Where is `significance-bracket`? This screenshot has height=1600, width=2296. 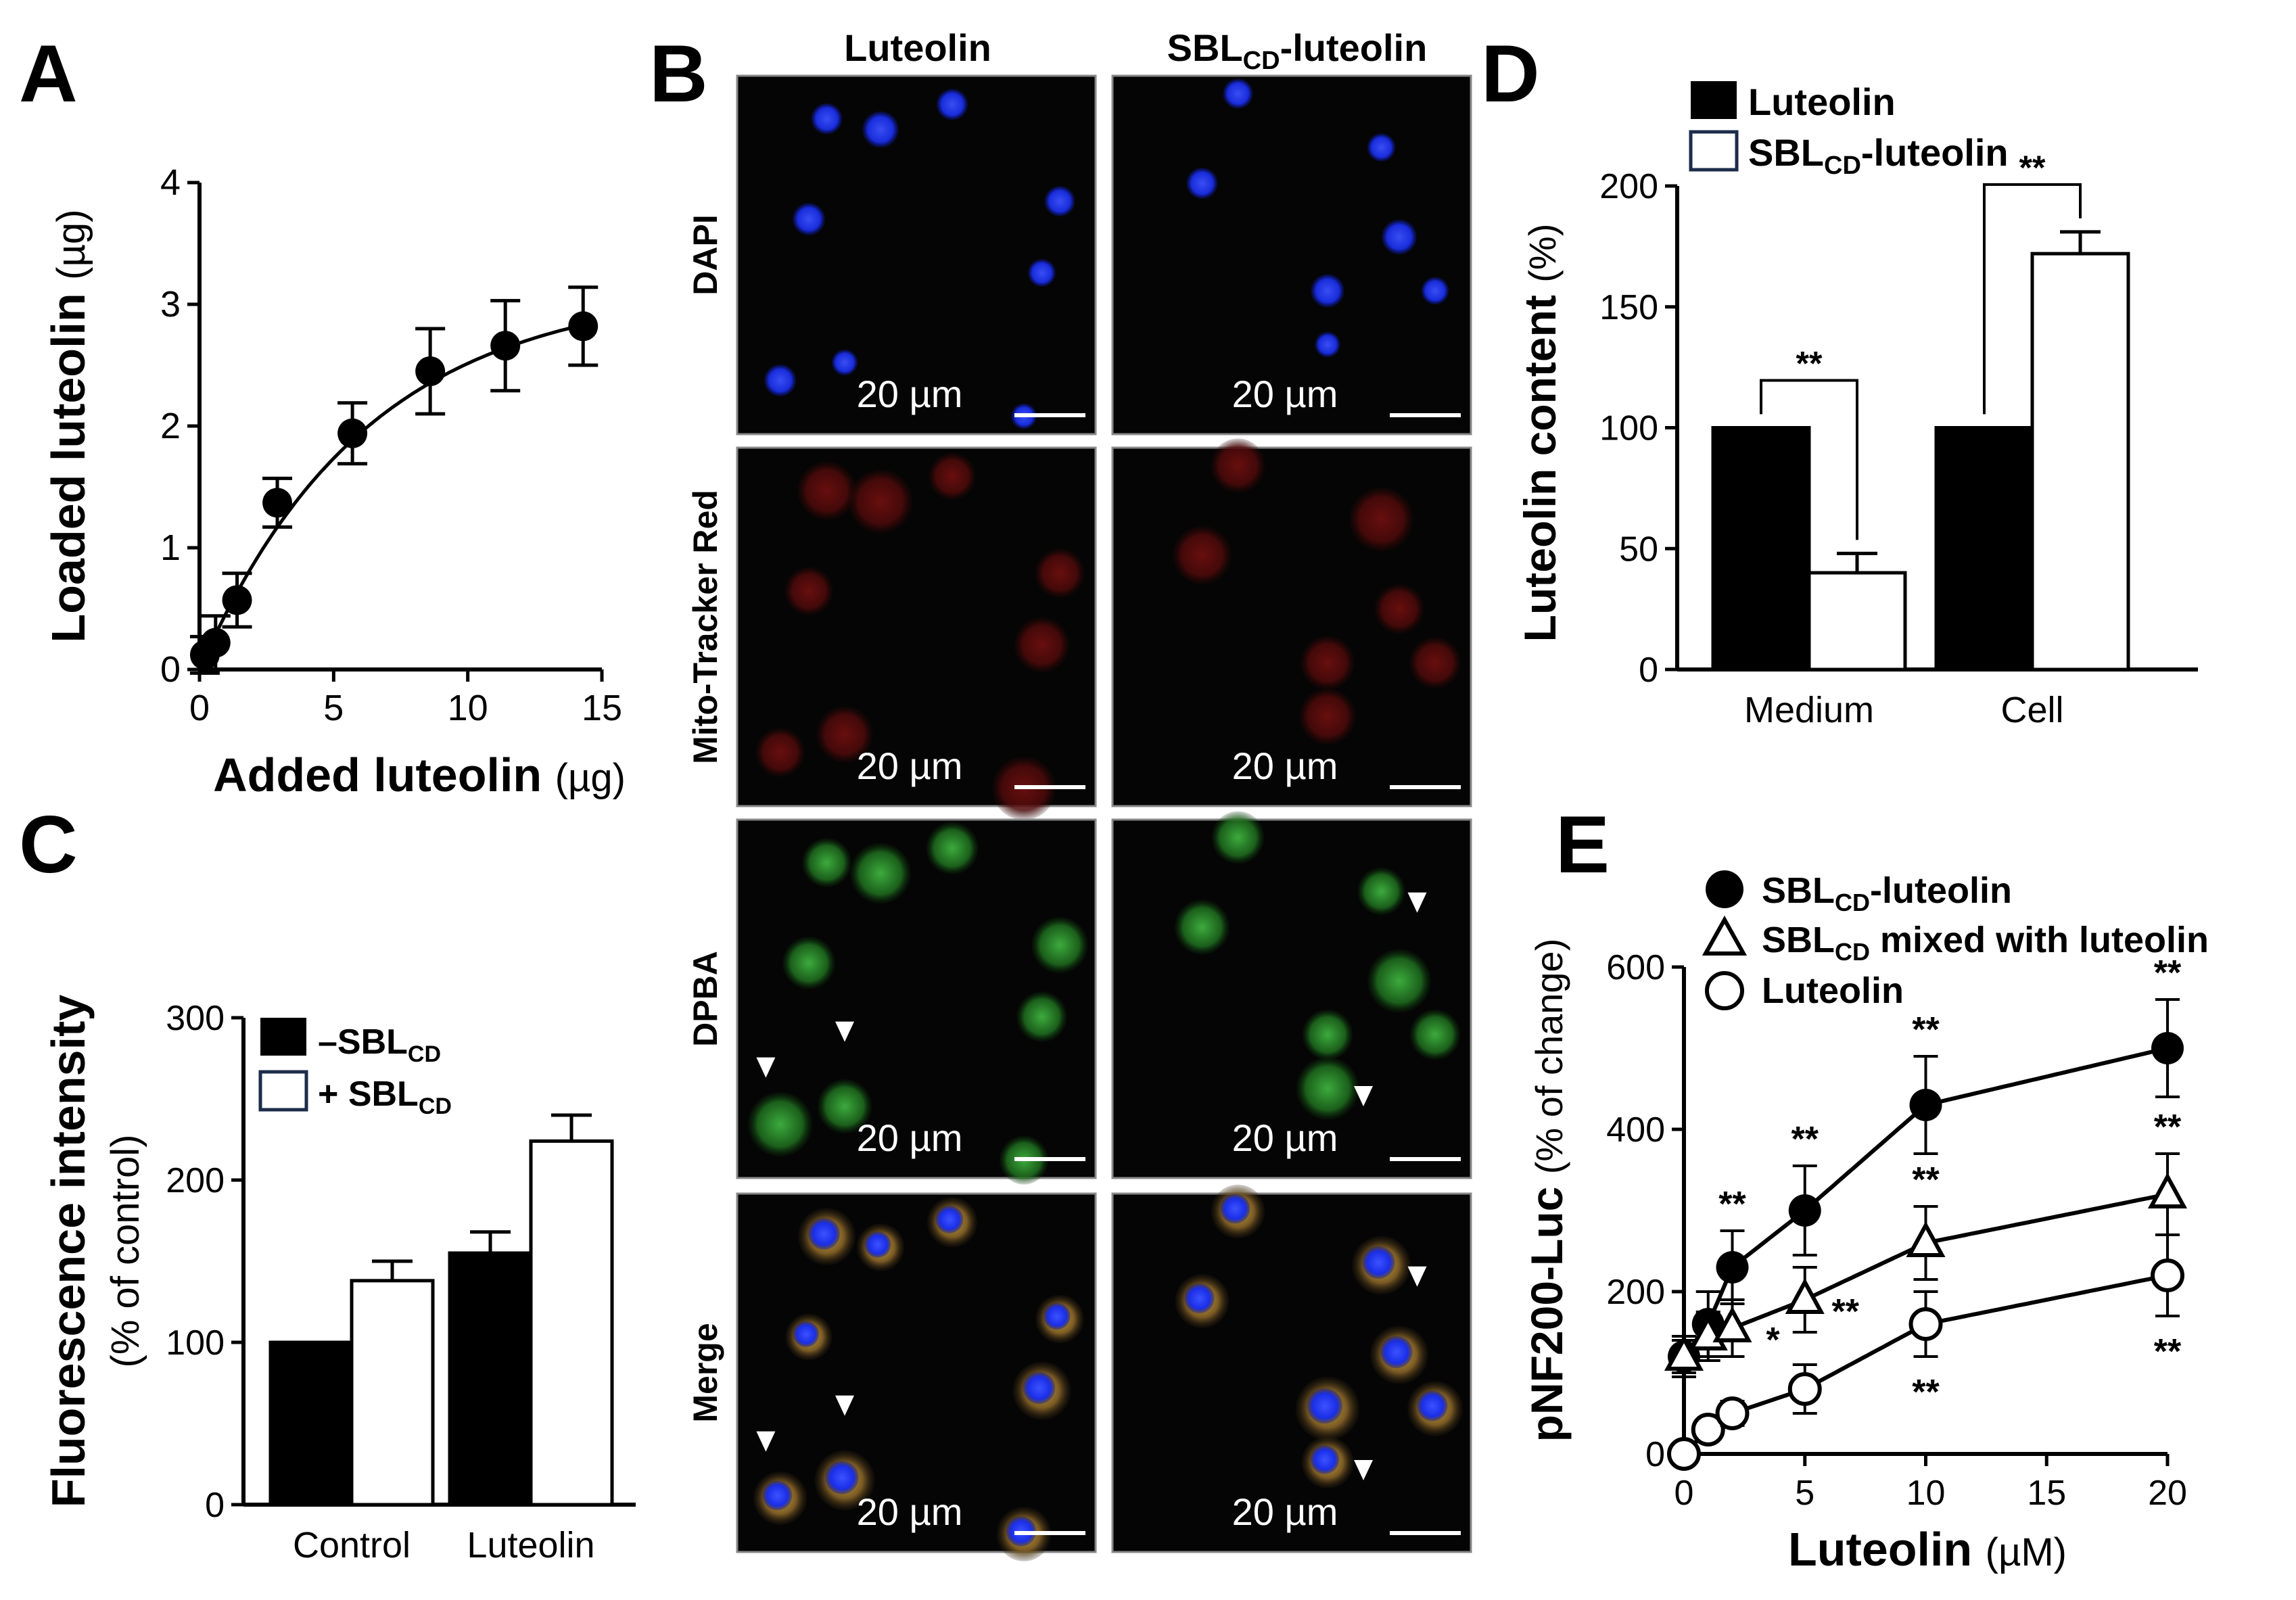 significance-bracket is located at coordinates (2033, 299).